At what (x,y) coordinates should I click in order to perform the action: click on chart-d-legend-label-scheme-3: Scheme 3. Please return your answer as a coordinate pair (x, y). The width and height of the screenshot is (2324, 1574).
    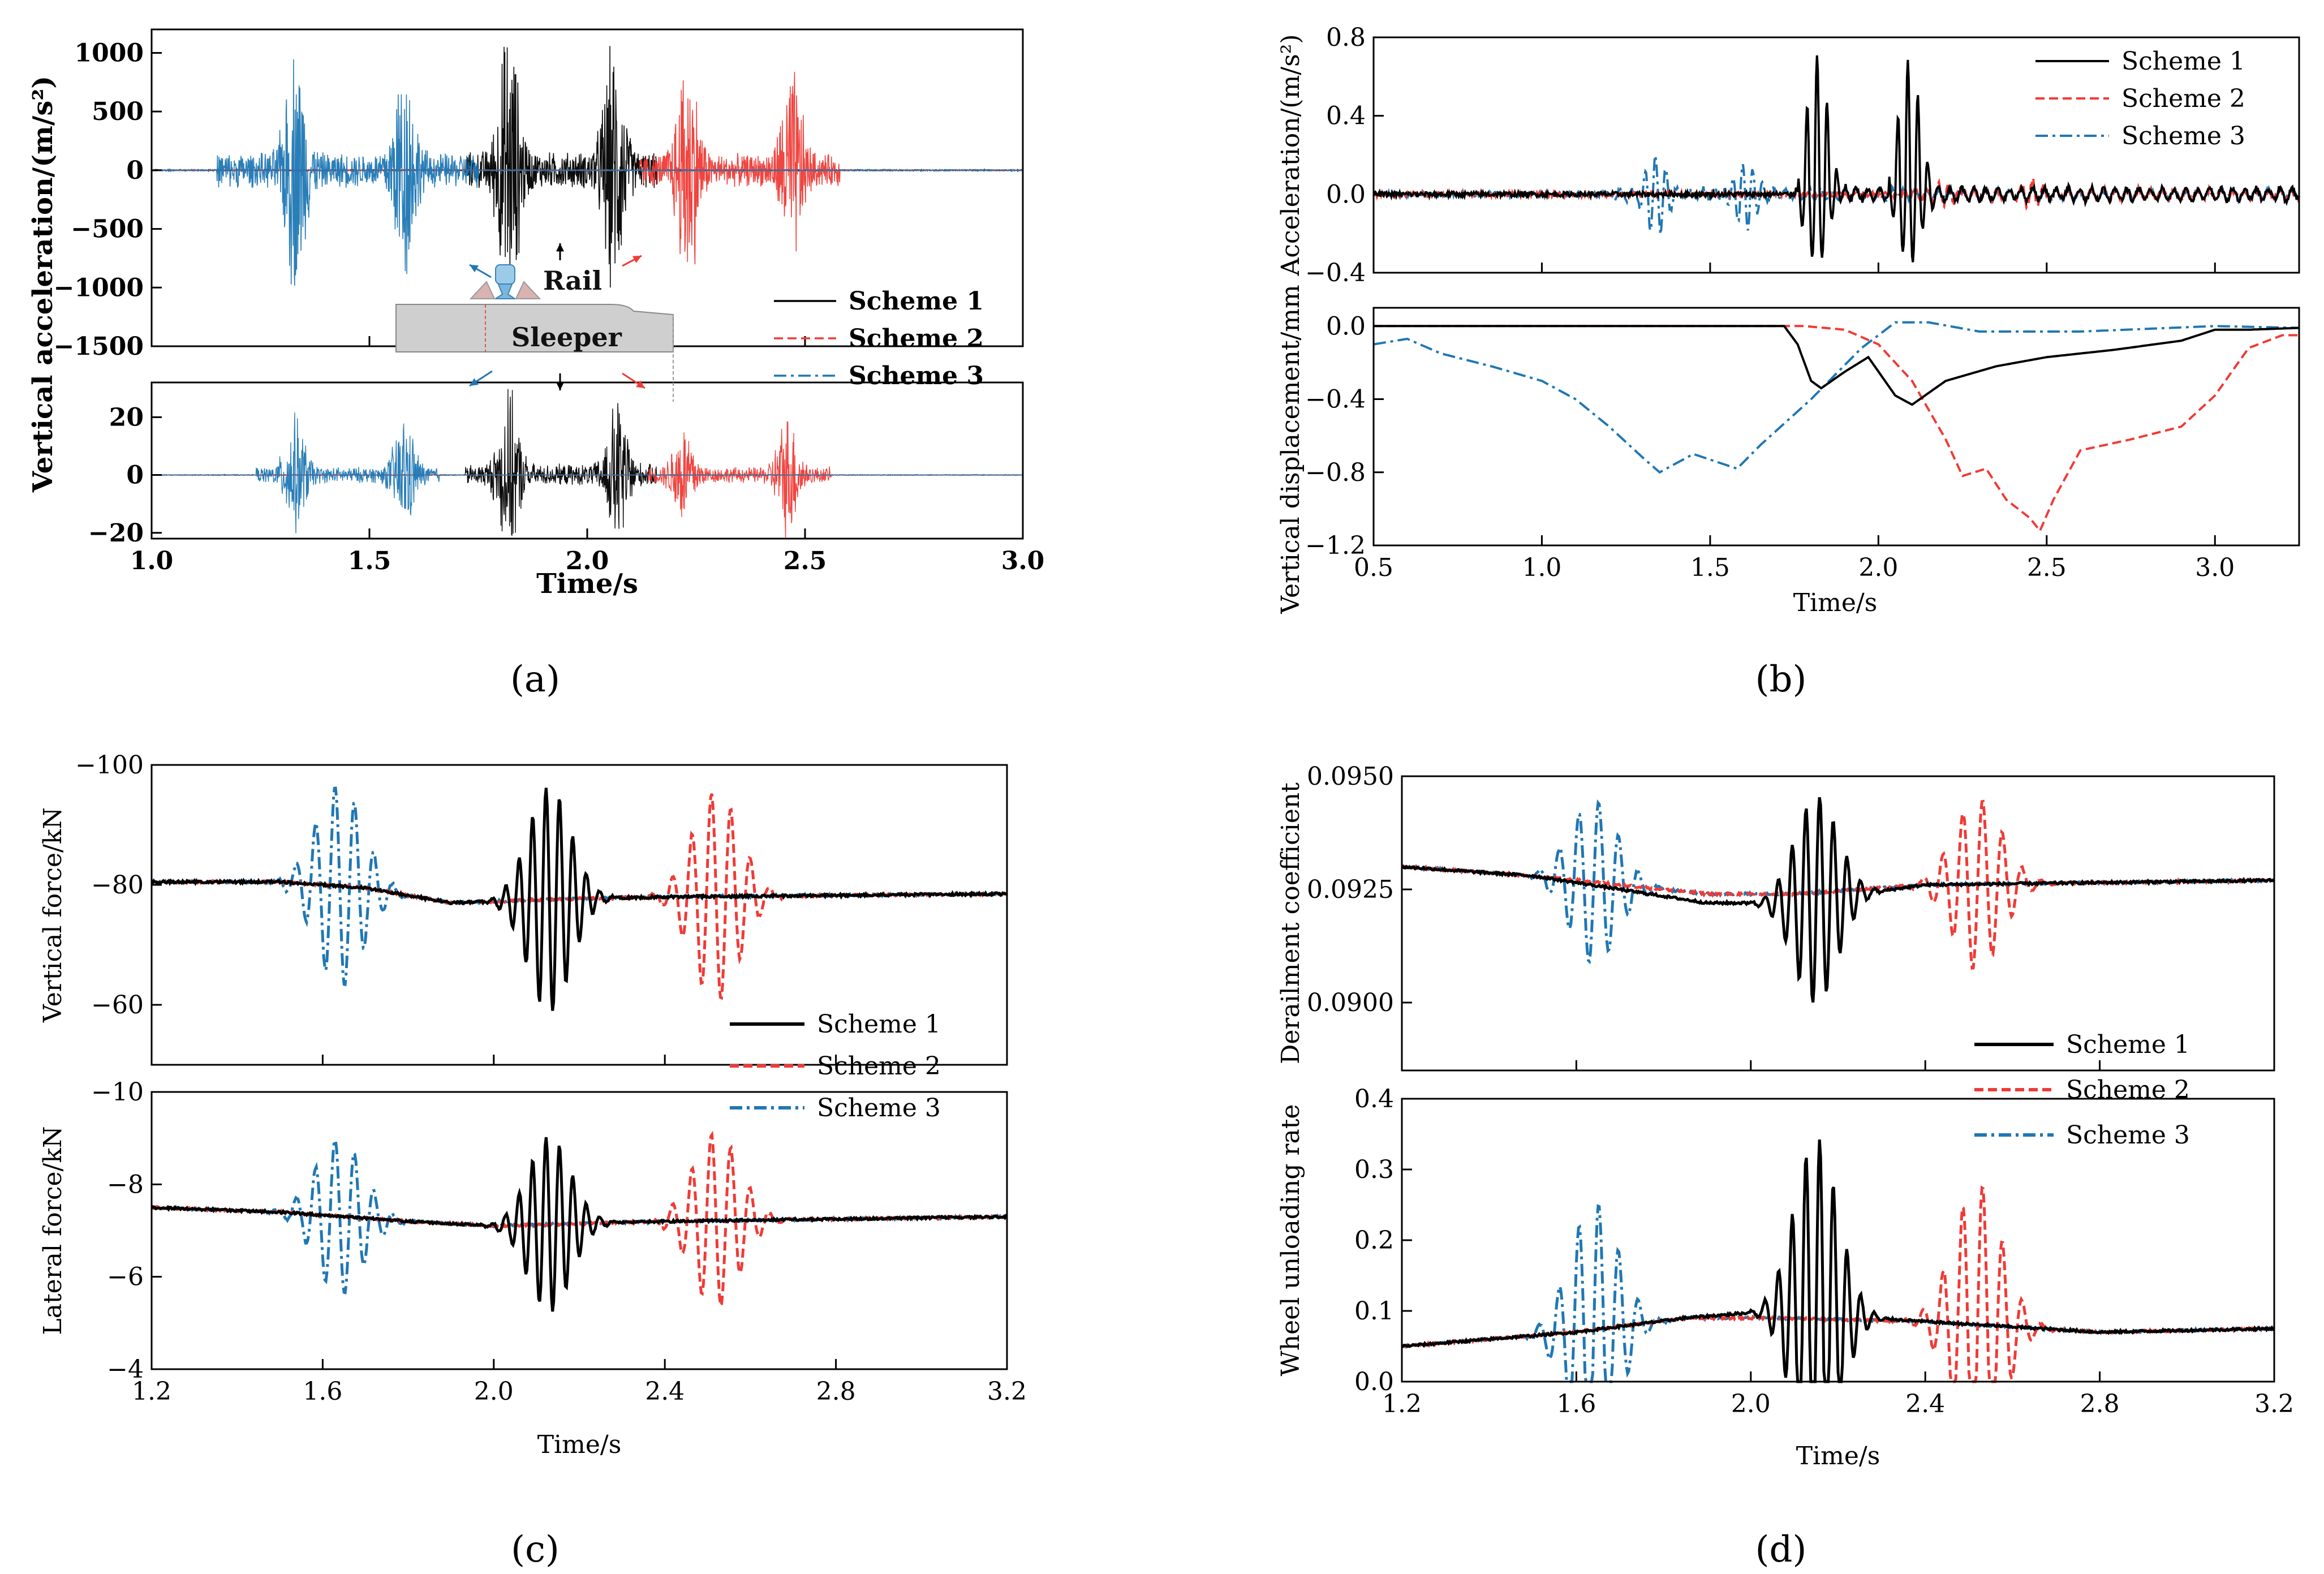
    Looking at the image, I should click on (2128, 1135).